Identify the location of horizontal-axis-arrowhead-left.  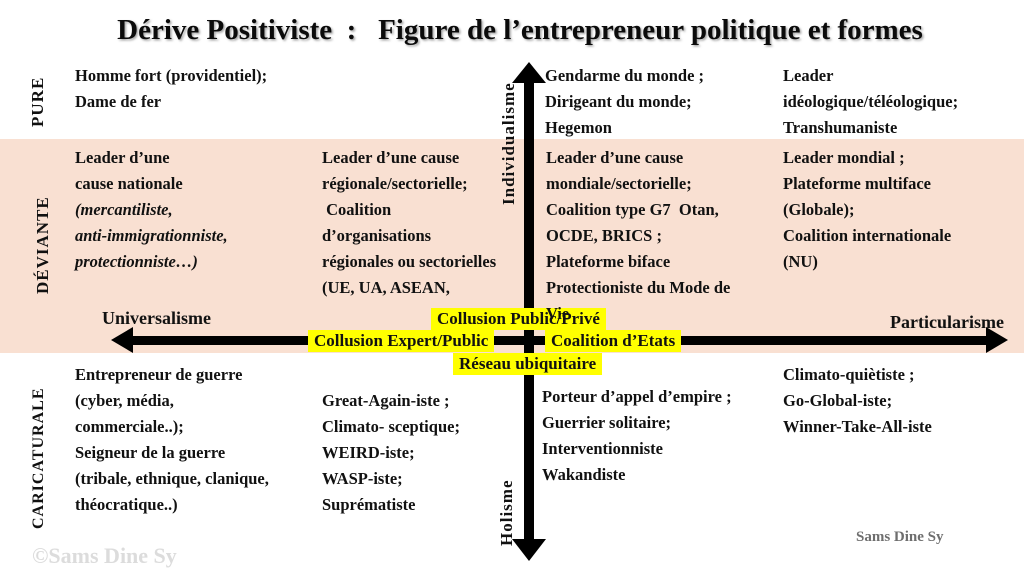
(122, 340).